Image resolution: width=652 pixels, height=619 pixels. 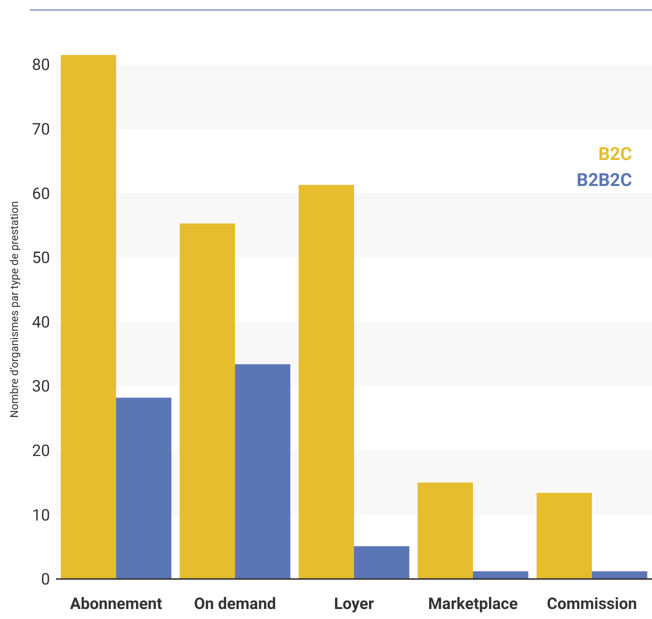 What do you see at coordinates (615, 154) in the screenshot?
I see `text: B2C` at bounding box center [615, 154].